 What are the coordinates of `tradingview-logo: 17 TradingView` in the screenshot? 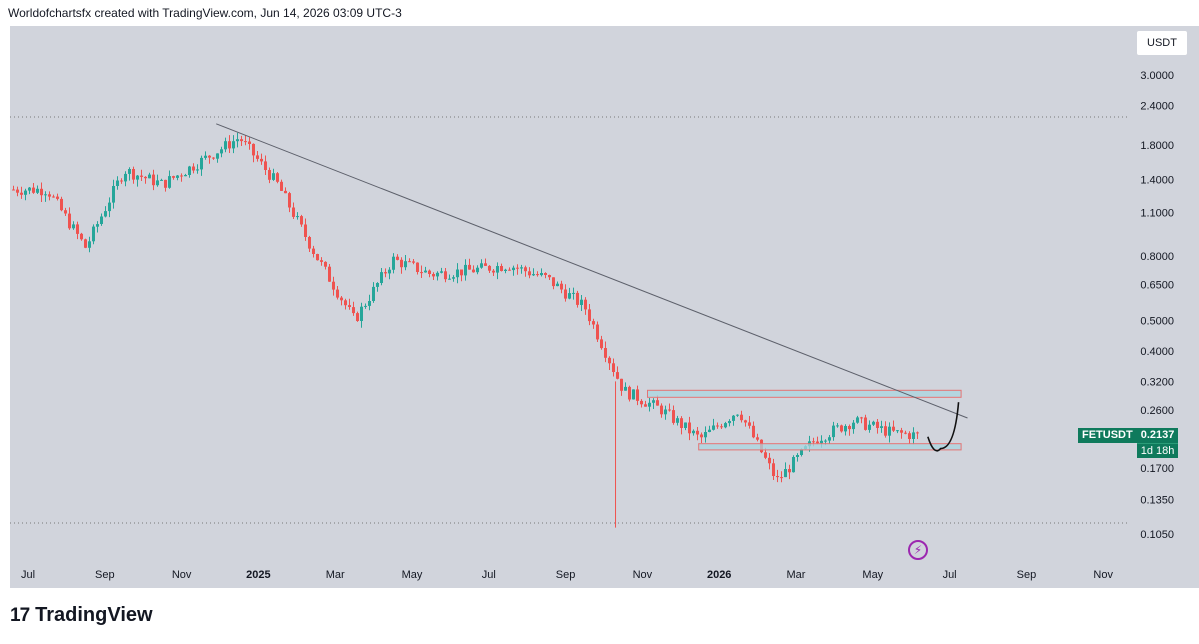 It's located at (81, 615).